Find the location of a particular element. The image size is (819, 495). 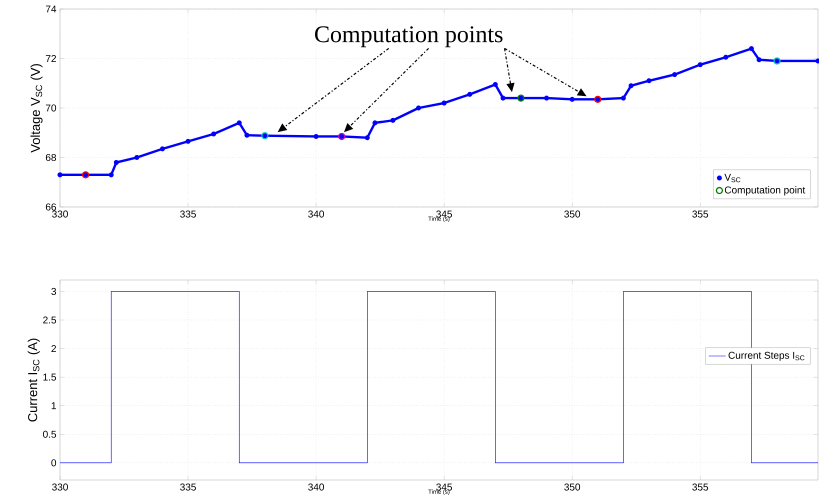

y-tick-label: 0 is located at coordinates (53, 462).